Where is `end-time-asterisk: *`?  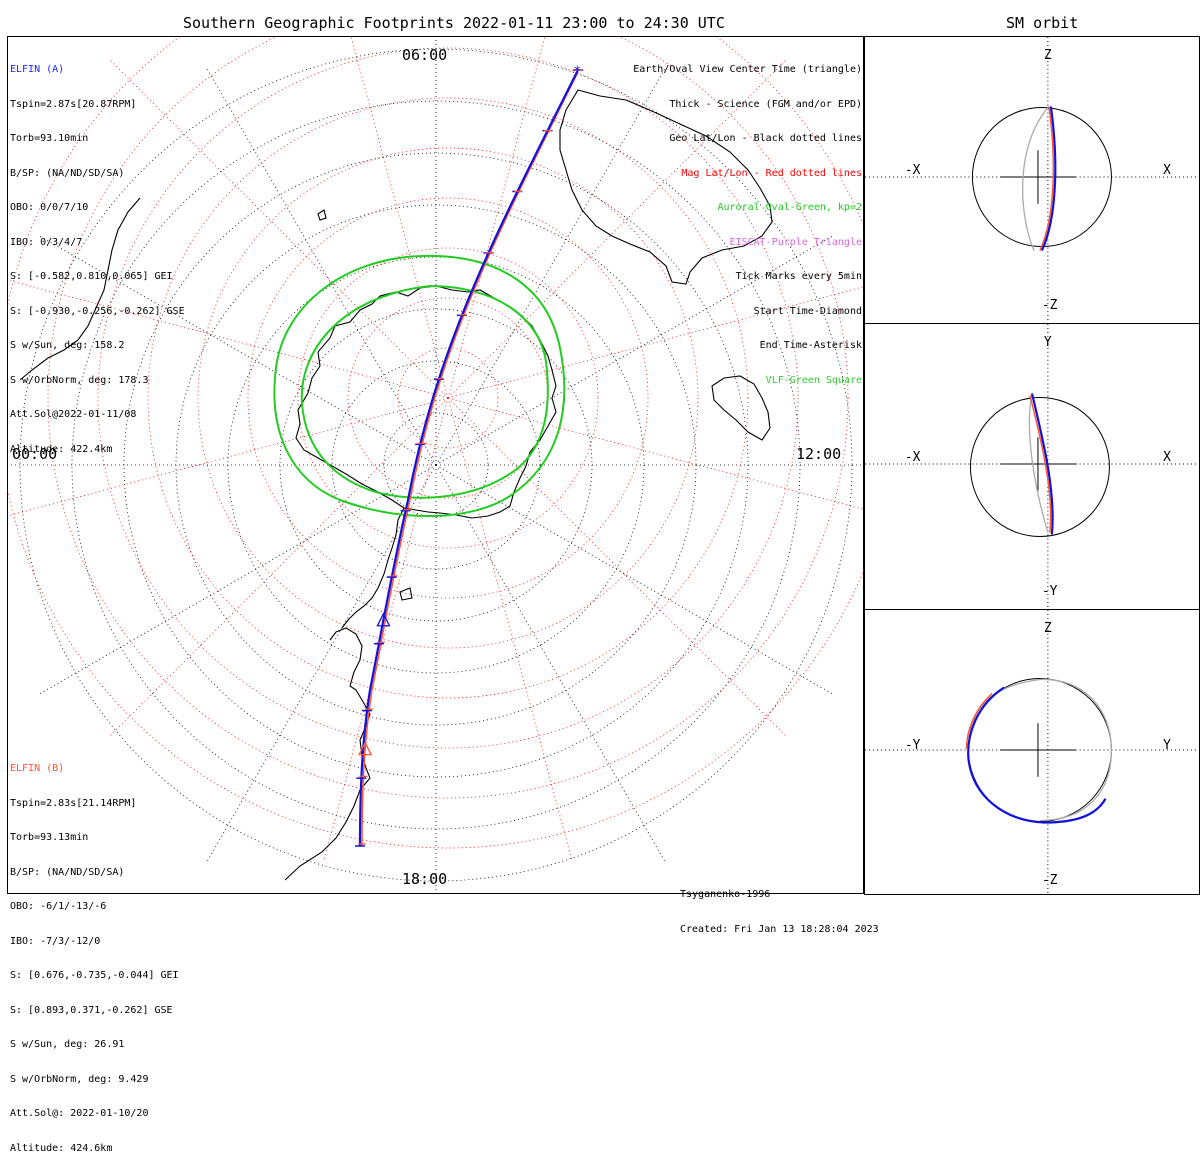 end-time-asterisk: * is located at coordinates (577, 72).